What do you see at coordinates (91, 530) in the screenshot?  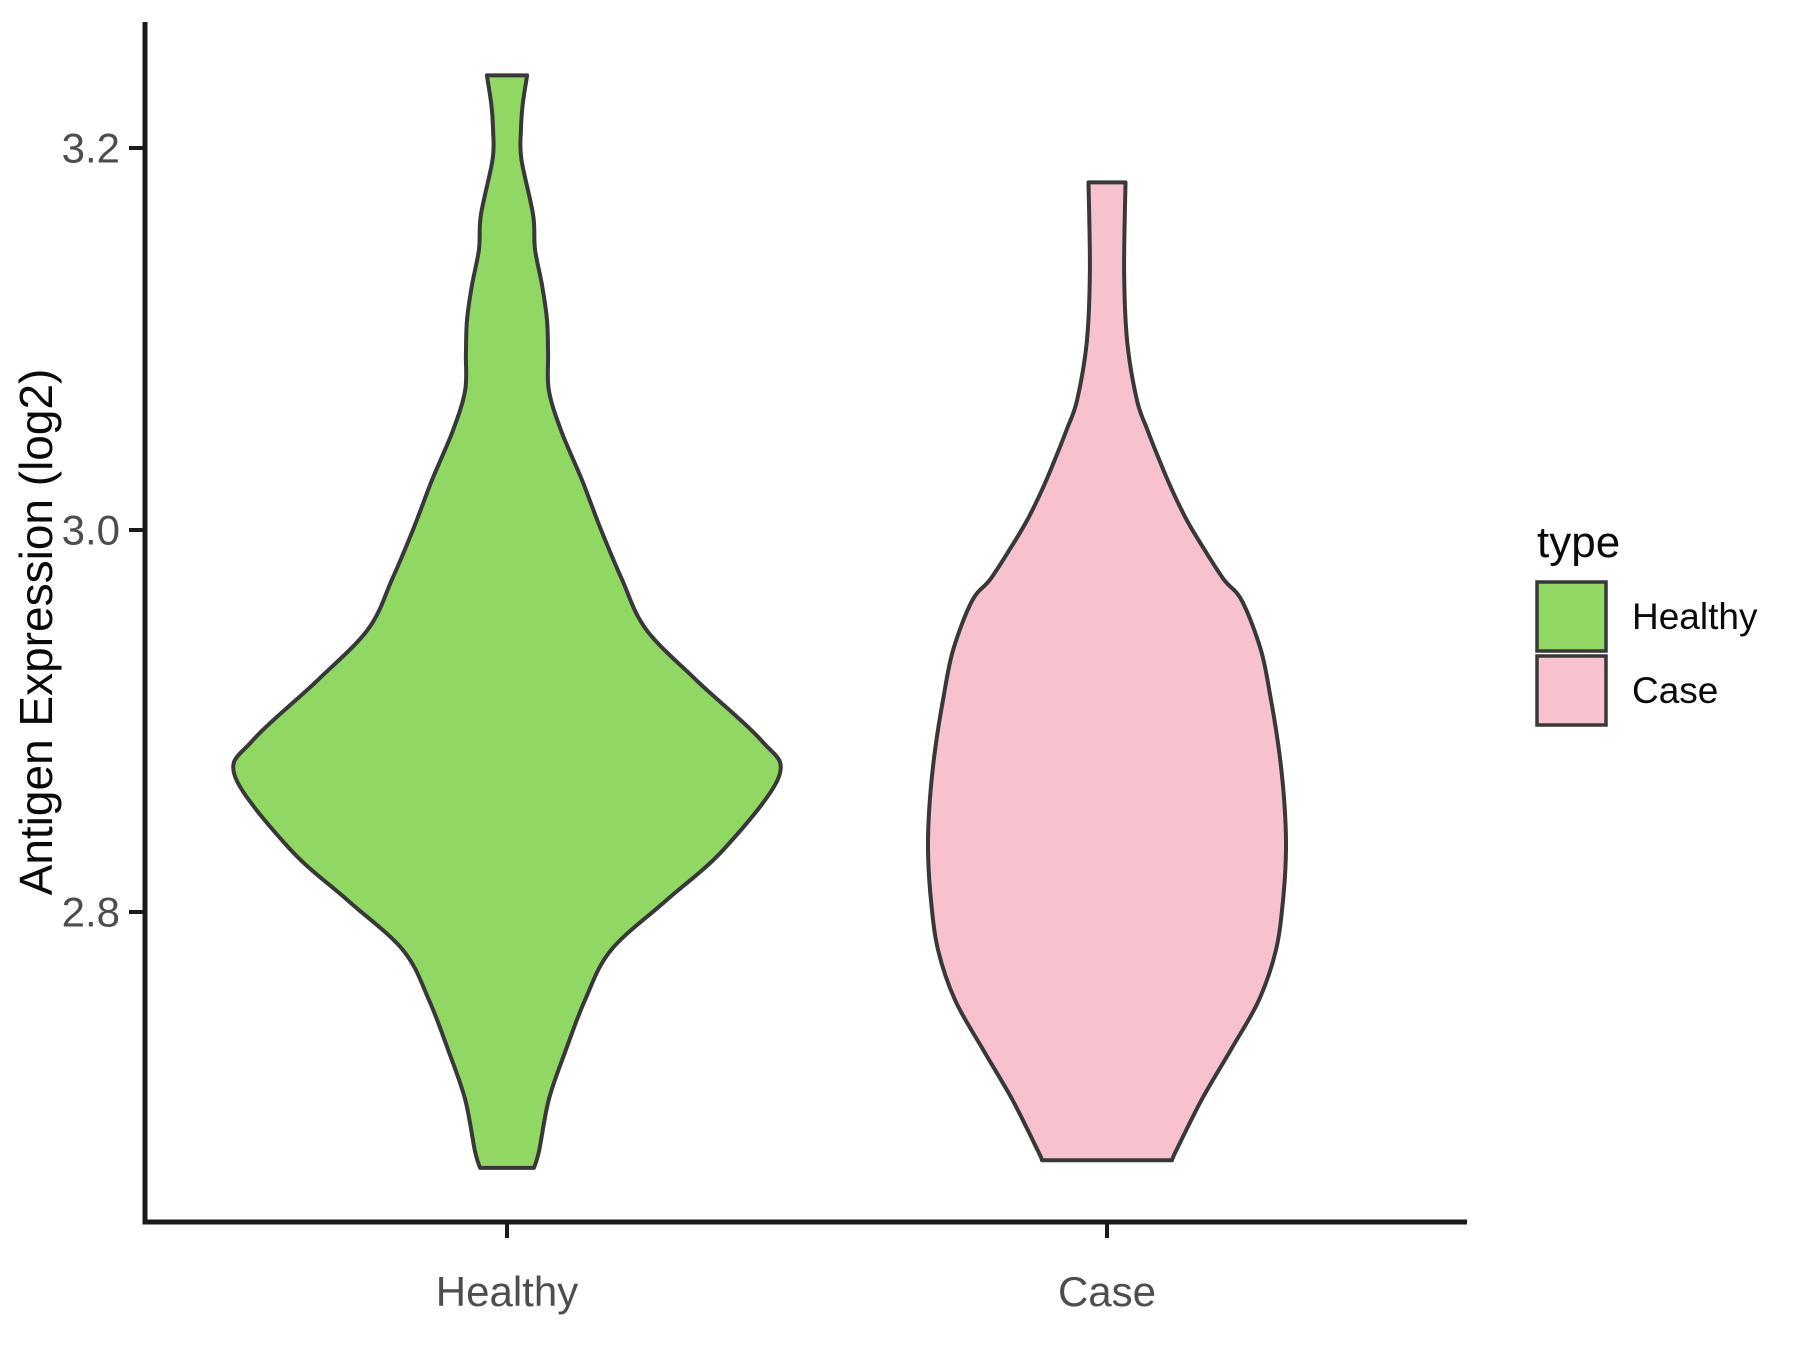 I see `y-tick-label: 3.0` at bounding box center [91, 530].